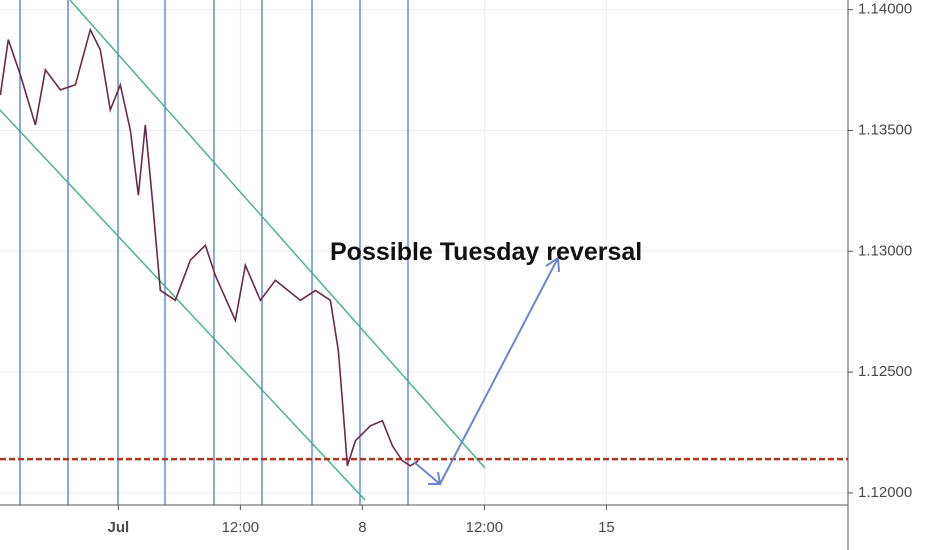 This screenshot has width=932, height=550. Describe the element at coordinates (606, 527) in the screenshot. I see `x-tick-label: 15` at that location.